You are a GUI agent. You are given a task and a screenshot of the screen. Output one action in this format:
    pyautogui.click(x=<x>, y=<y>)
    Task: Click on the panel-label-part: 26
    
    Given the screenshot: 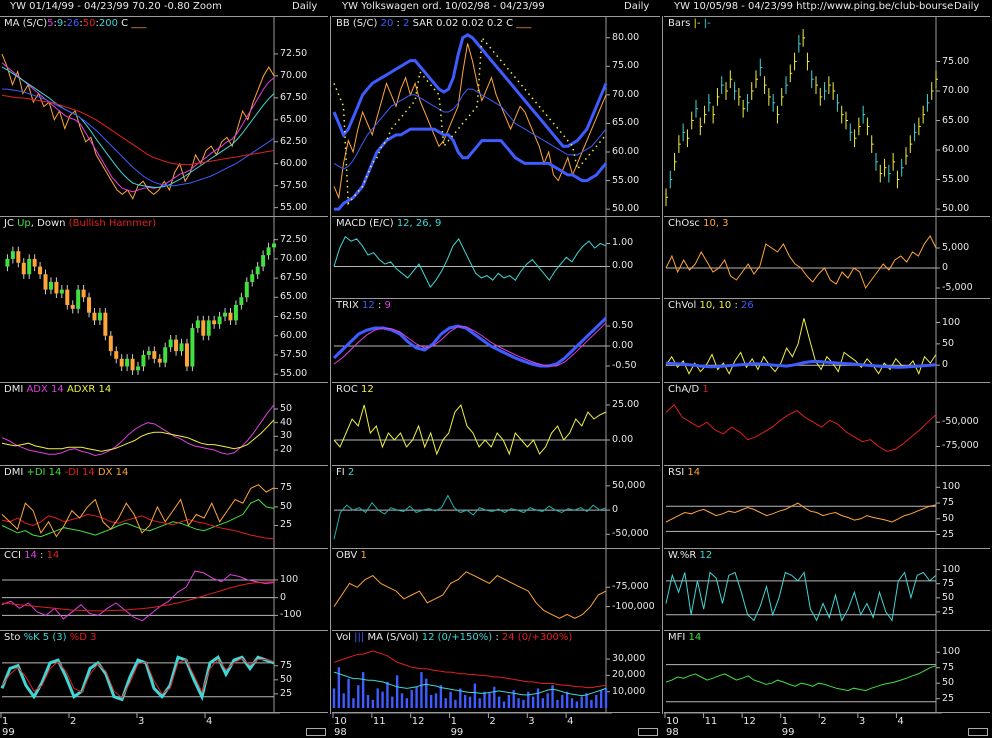 What is the action you would take?
    pyautogui.click(x=73, y=23)
    